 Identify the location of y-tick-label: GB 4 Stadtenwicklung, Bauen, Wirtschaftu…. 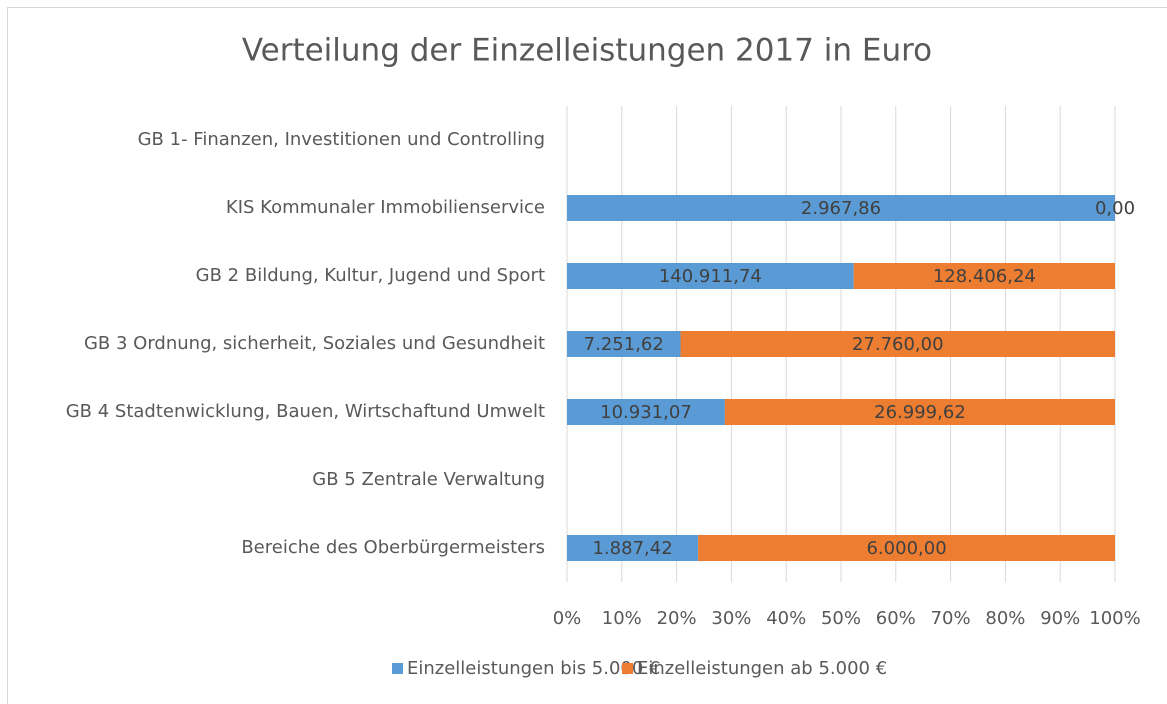
(305, 411).